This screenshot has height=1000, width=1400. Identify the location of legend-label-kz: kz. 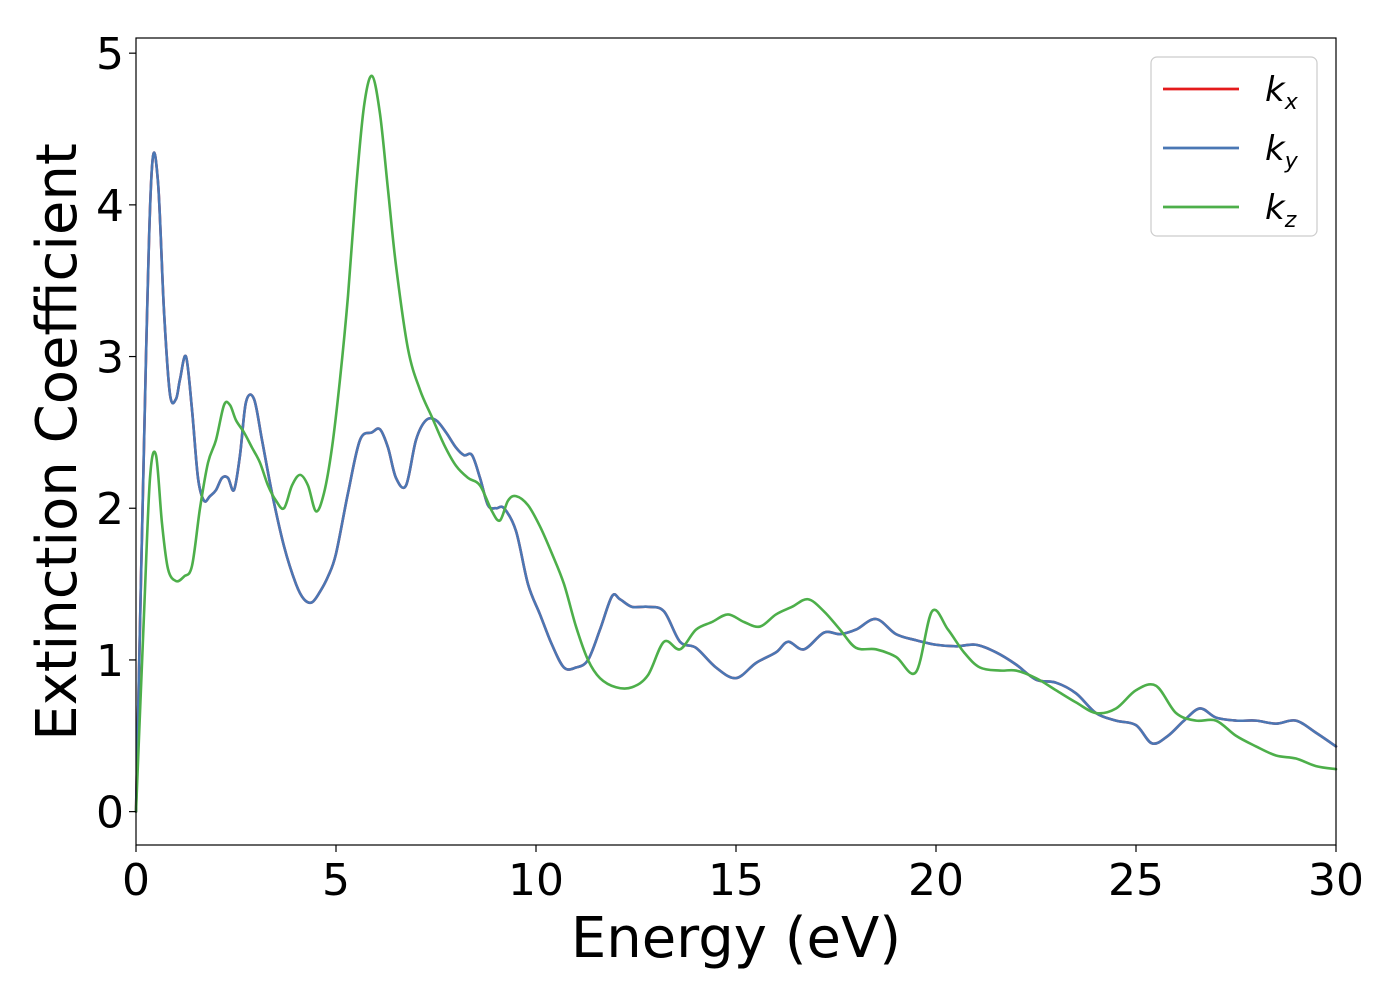
(1281, 210).